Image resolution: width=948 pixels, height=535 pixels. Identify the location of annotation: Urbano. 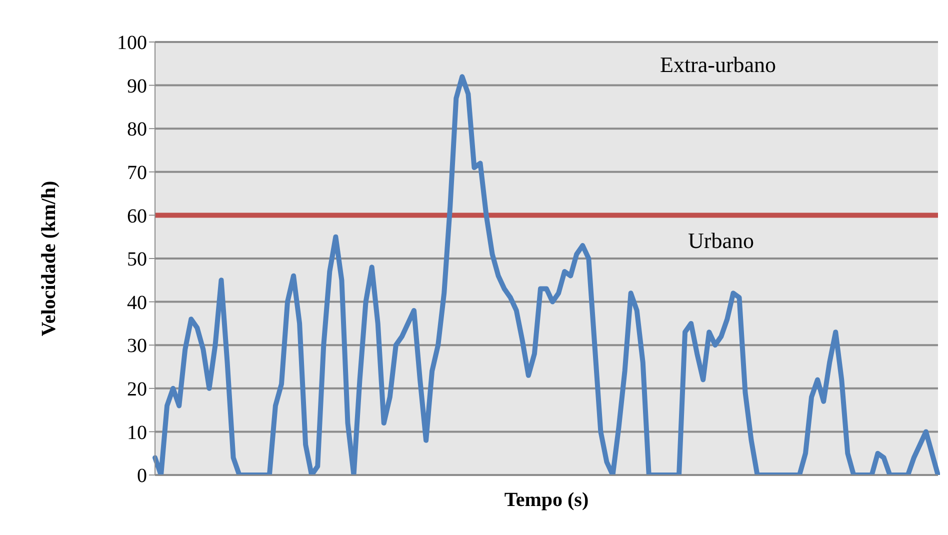
(721, 241).